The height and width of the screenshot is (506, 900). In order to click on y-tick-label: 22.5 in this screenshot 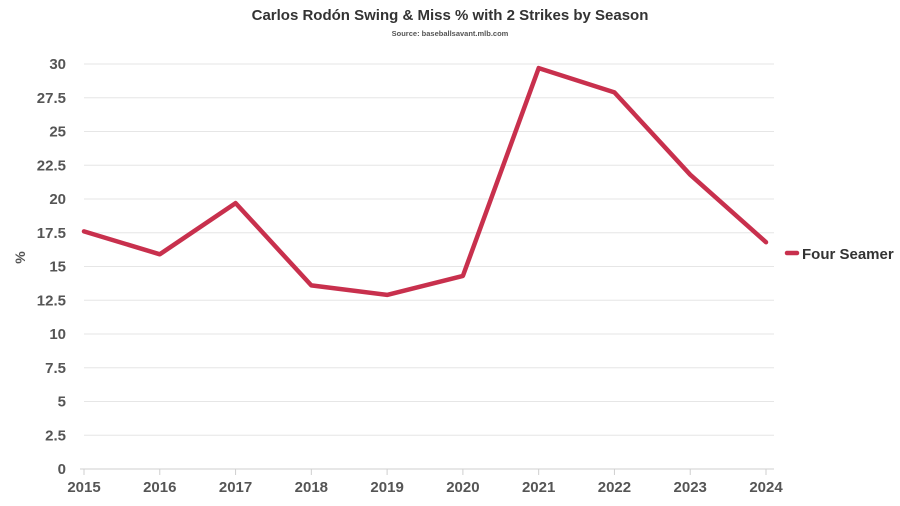, I will do `click(51, 165)`.